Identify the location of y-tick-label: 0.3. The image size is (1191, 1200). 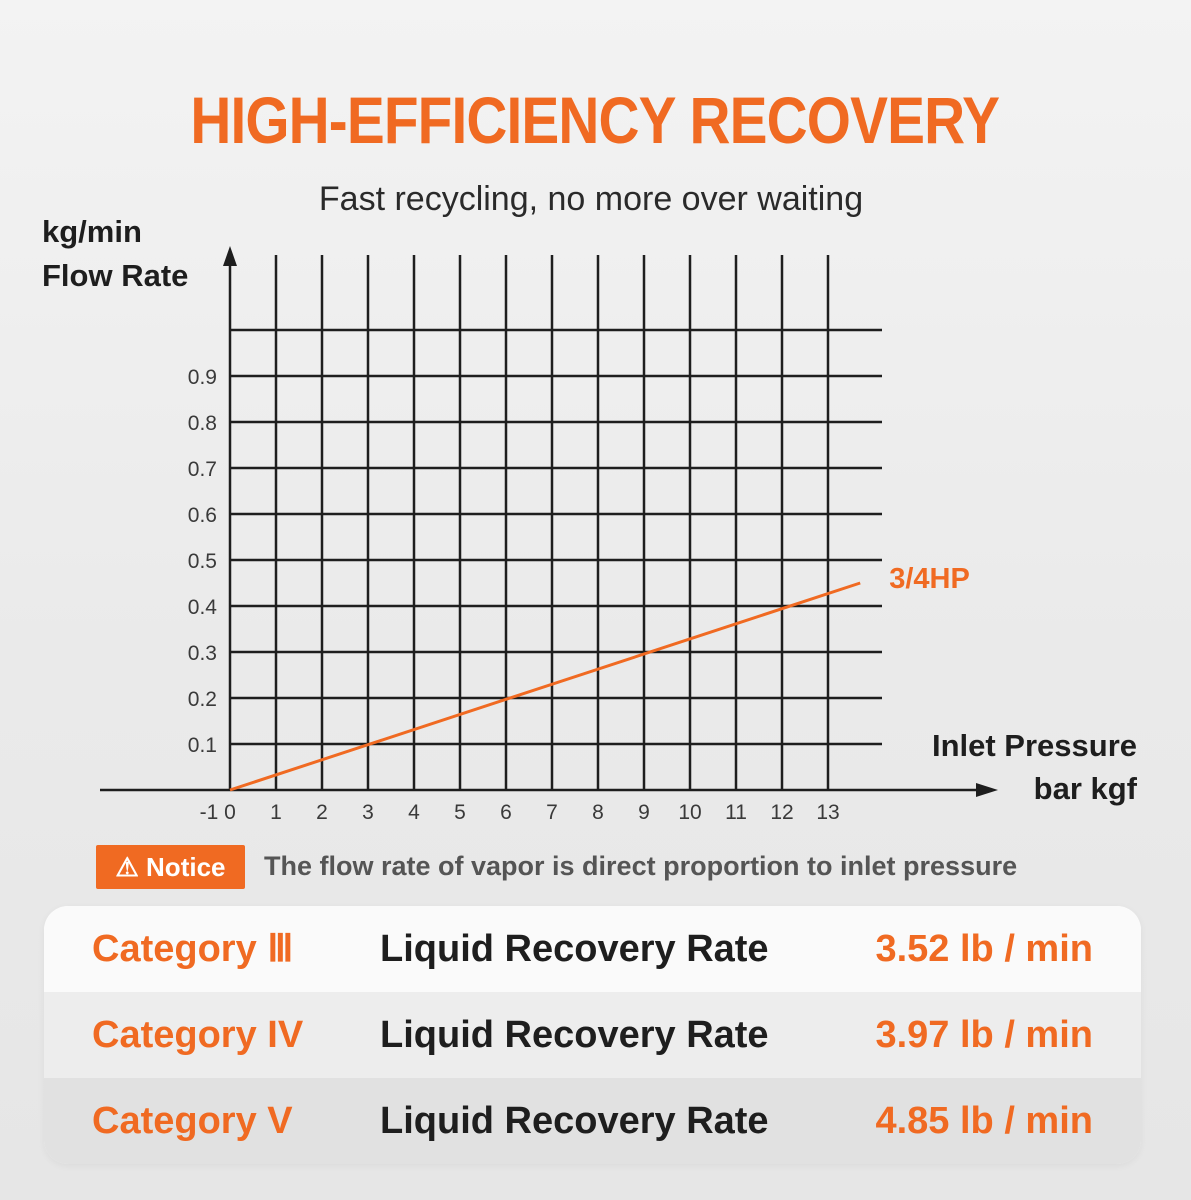
(202, 653).